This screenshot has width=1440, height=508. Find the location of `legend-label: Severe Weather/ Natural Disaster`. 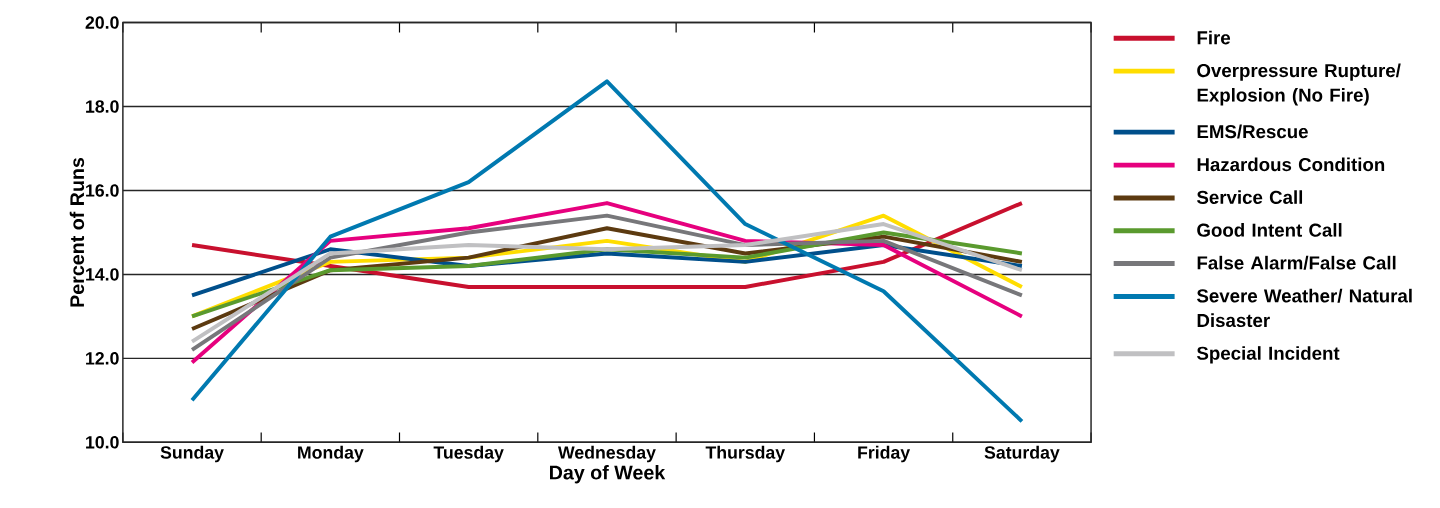

legend-label: Severe Weather/ Natural Disaster is located at coordinates (1304, 308).